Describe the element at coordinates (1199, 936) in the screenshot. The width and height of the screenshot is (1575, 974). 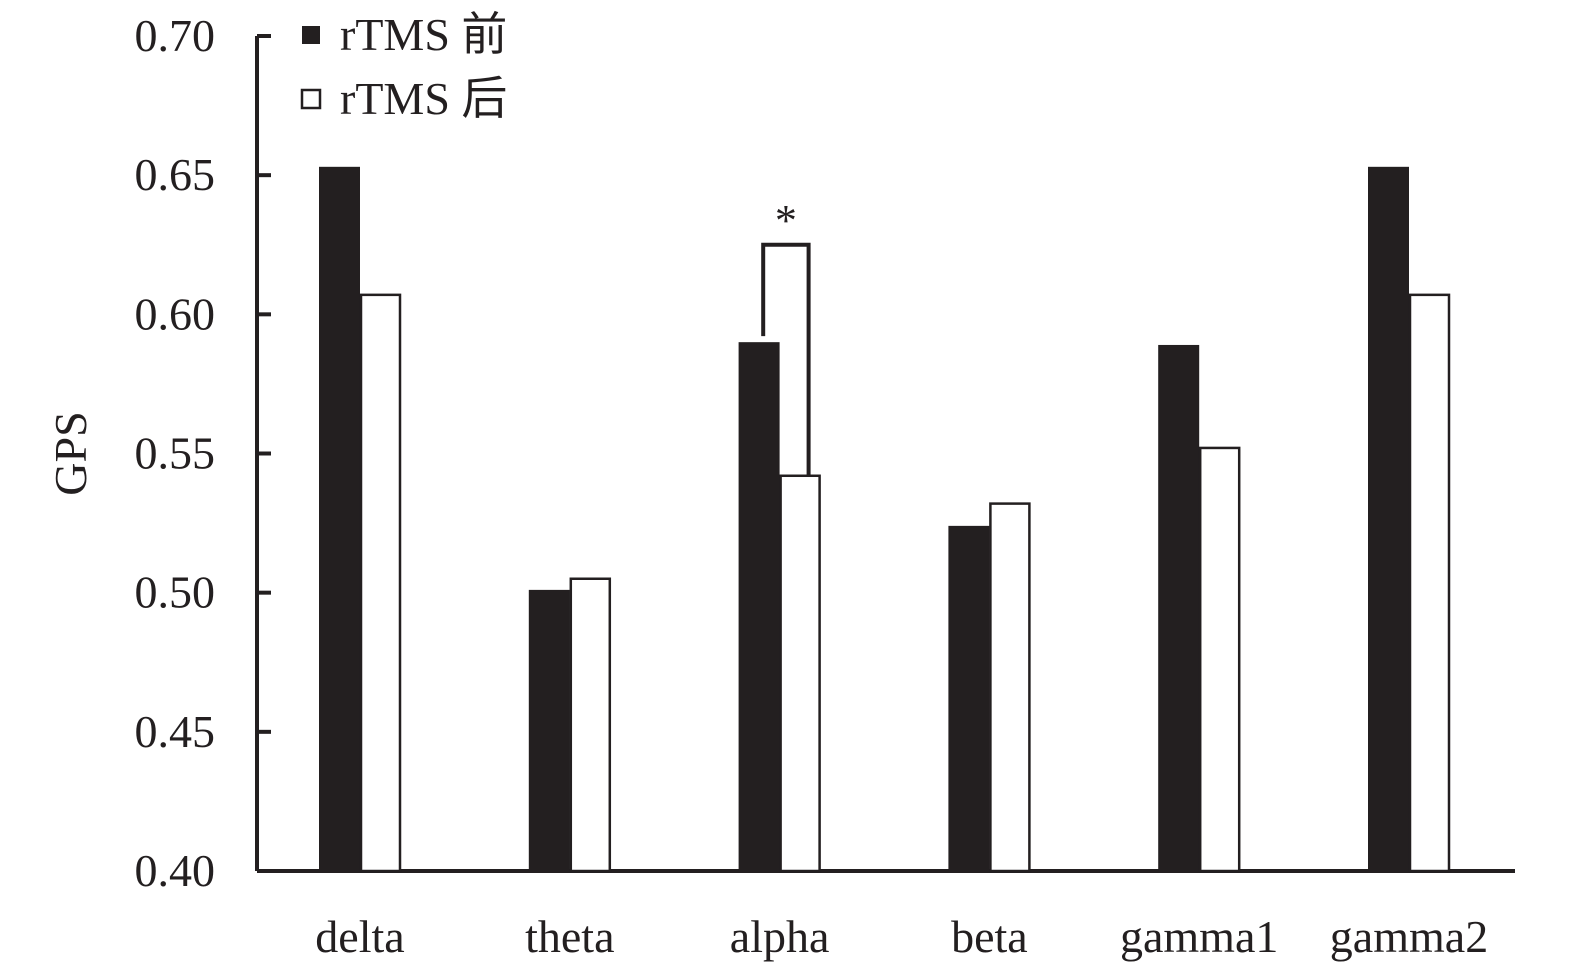
I see `x-tick-label-gamma1: gamma1` at that location.